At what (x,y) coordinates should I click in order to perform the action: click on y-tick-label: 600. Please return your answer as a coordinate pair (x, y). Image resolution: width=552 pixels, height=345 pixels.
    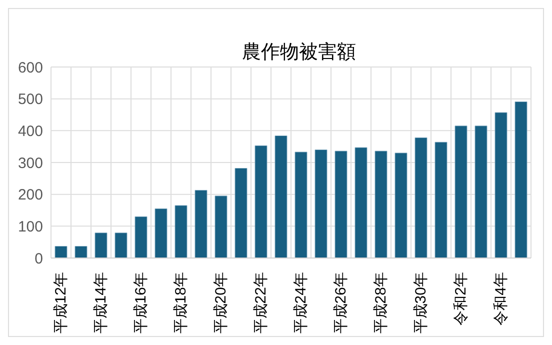
    Looking at the image, I should click on (30, 67).